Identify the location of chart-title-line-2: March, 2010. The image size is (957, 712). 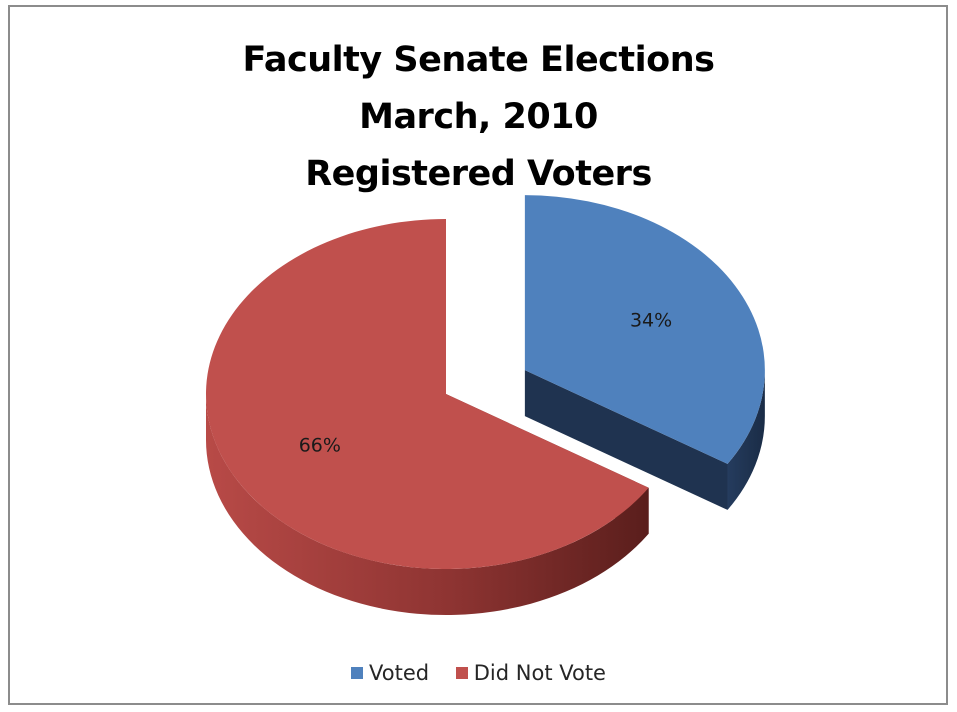
(478, 117).